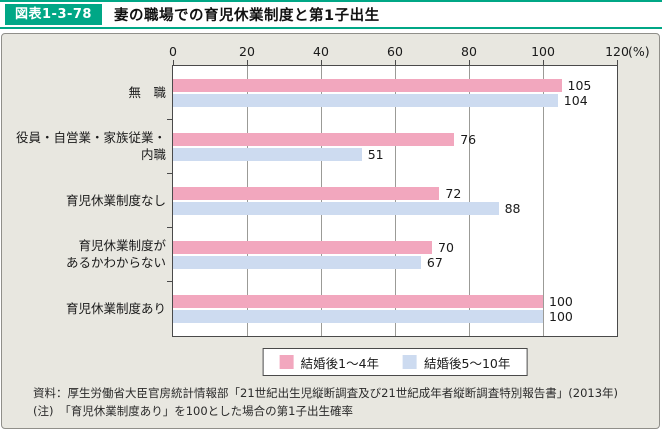 The image size is (662, 431). Describe the element at coordinates (395, 51) in the screenshot. I see `axis-tick-label: 60` at that location.